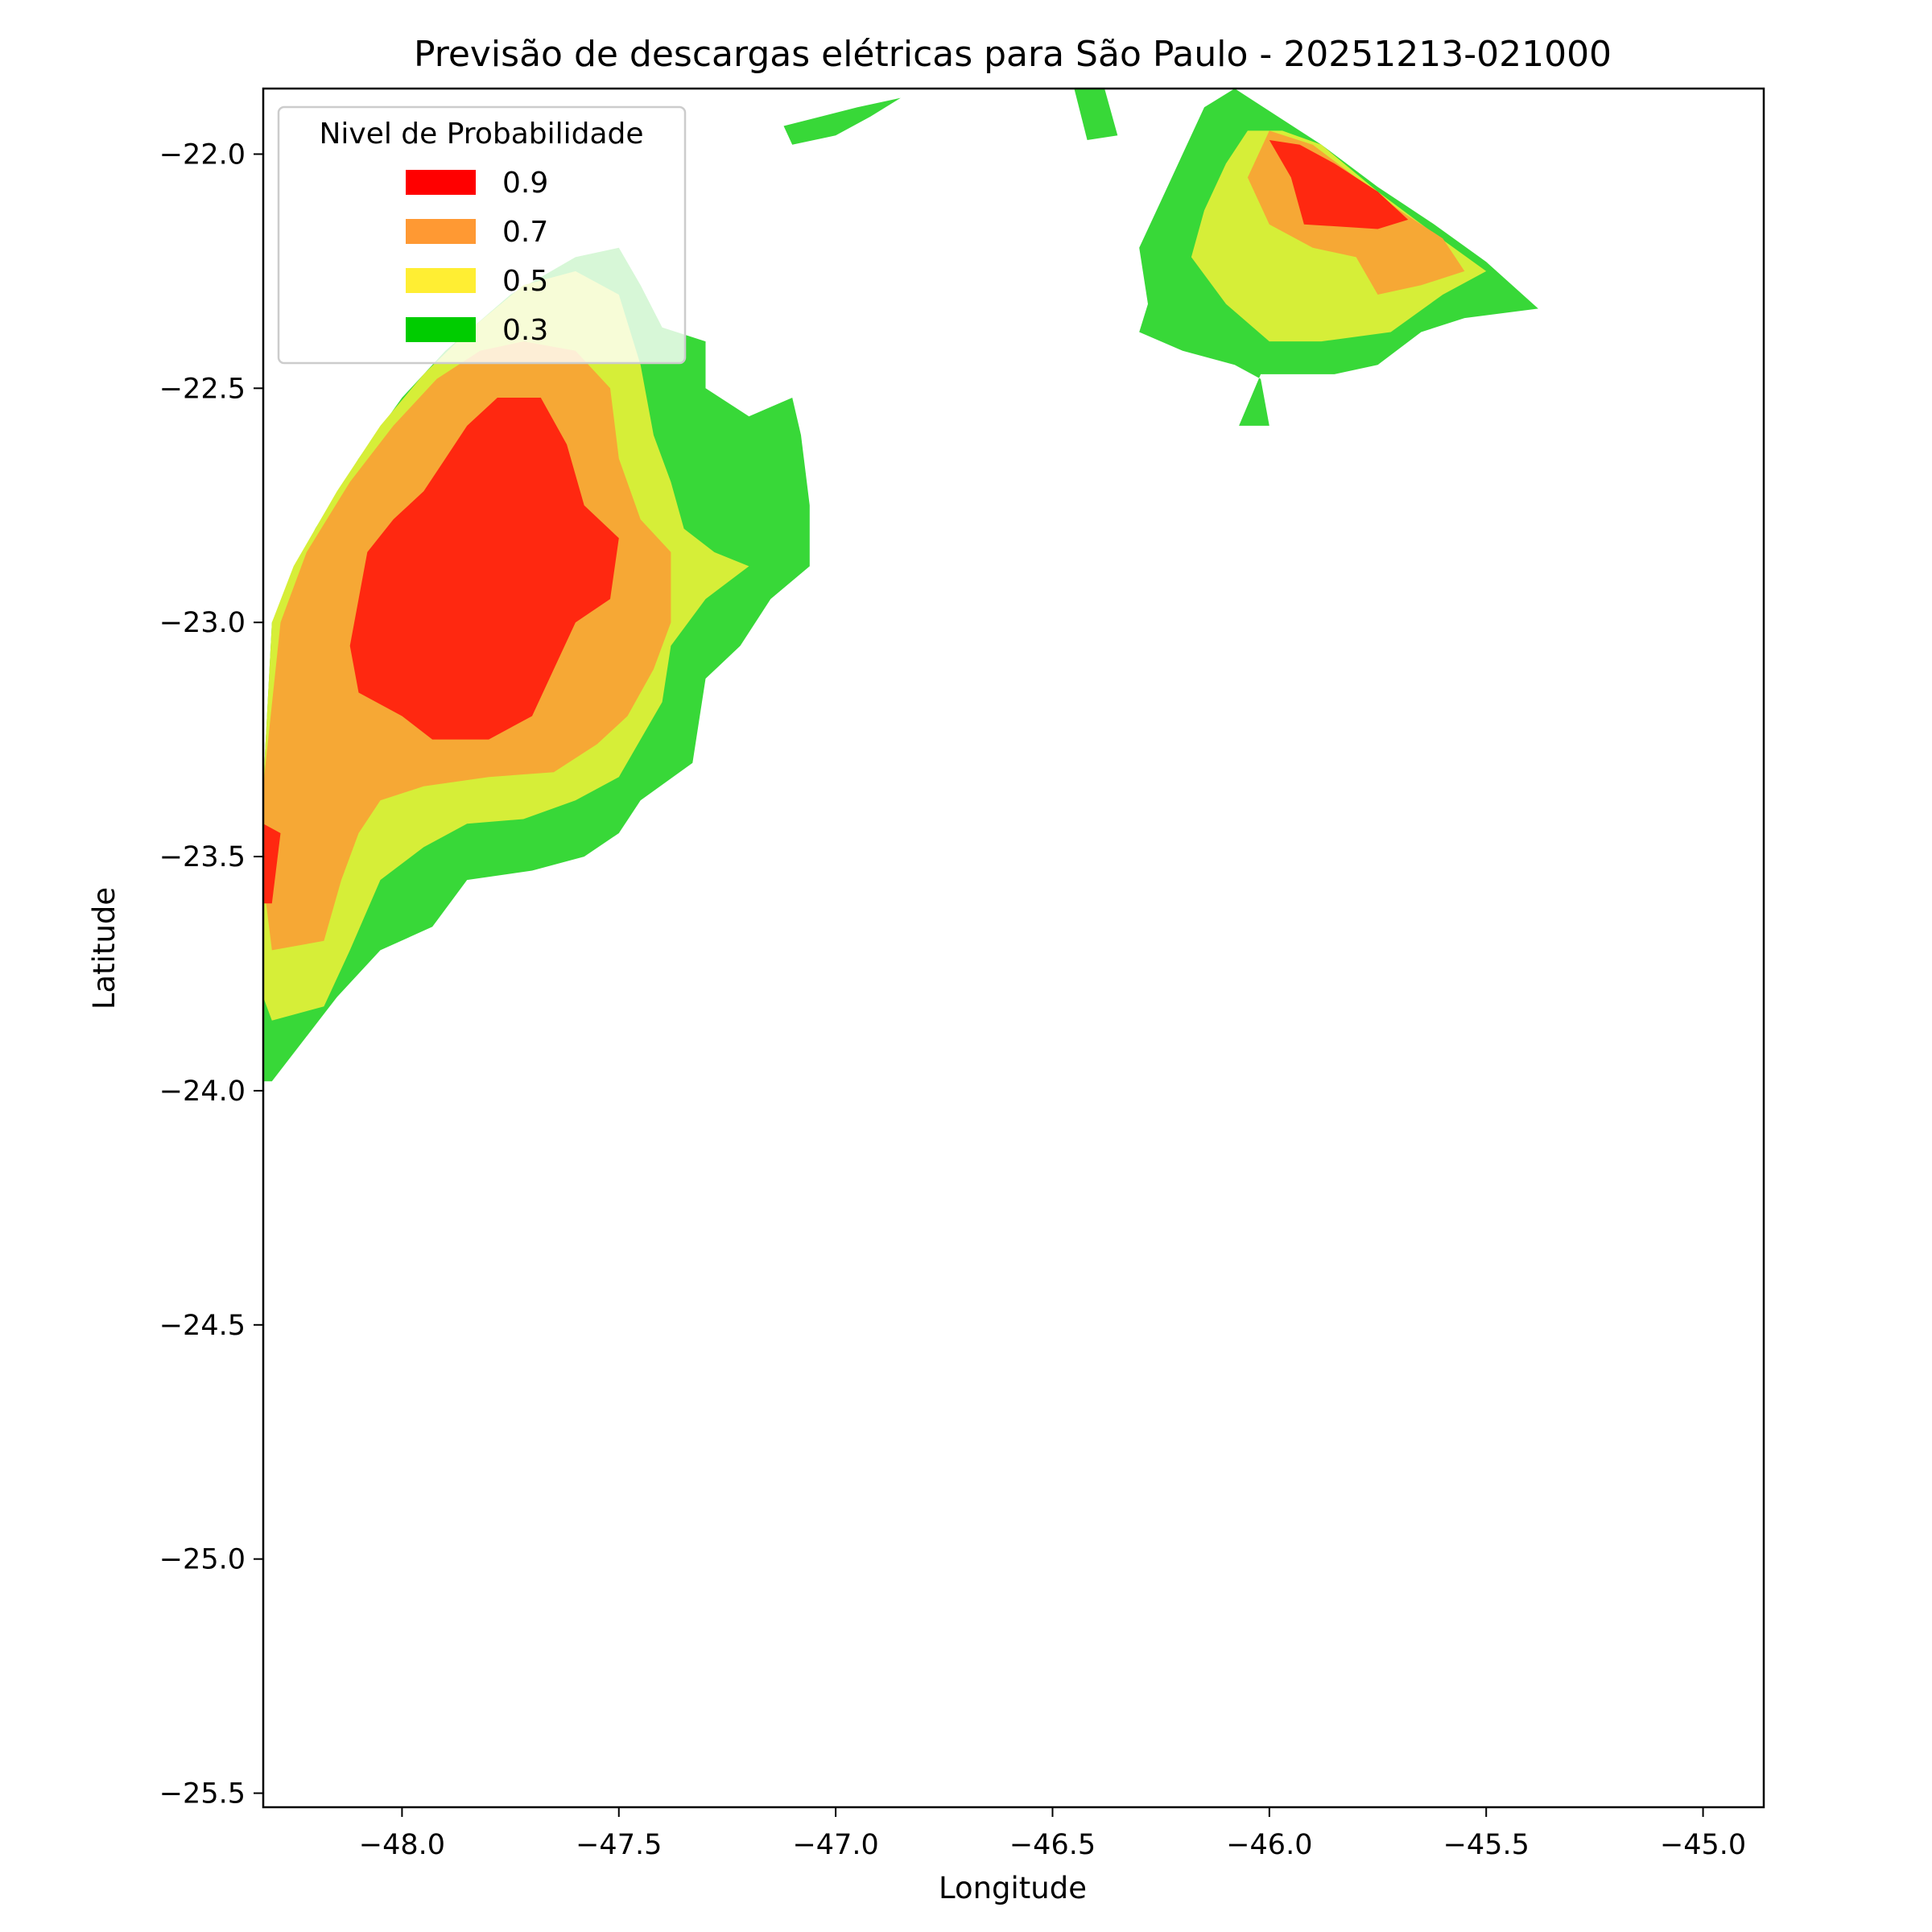 This screenshot has width=1932, height=1932. I want to click on y-tick-label: −22.0, so click(202, 154).